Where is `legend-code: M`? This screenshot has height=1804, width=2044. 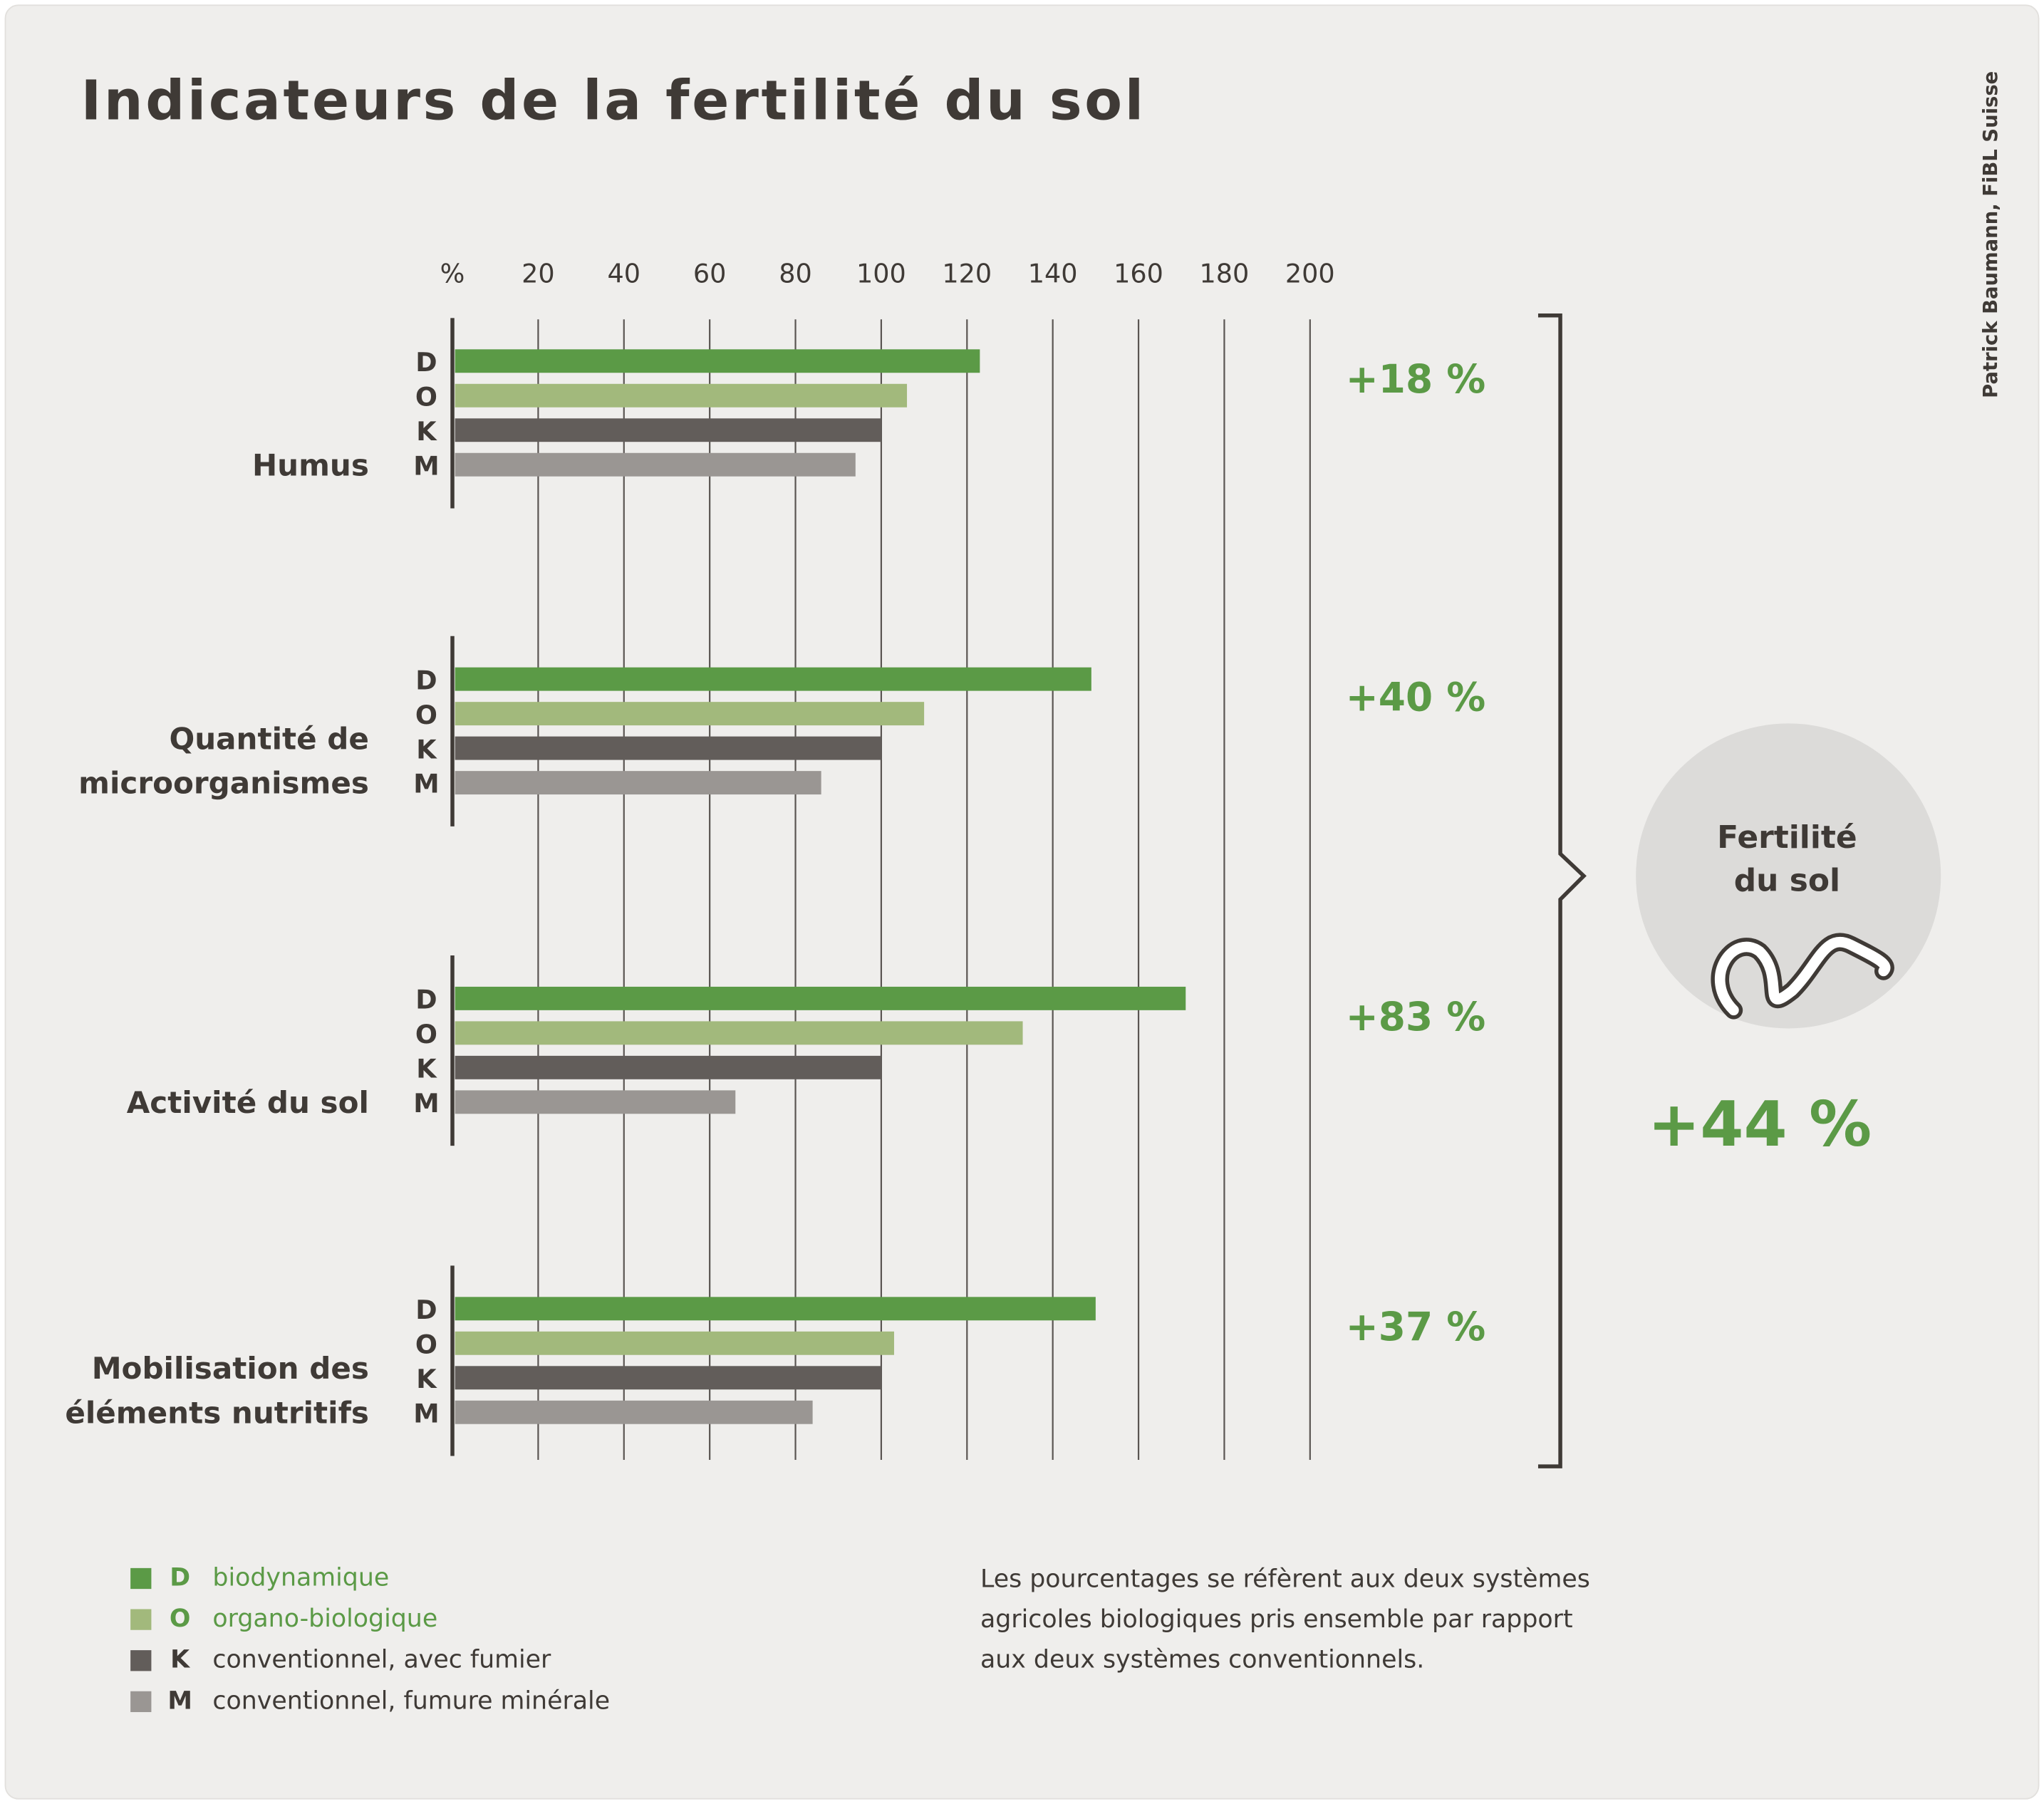
legend-code: M is located at coordinates (180, 1700).